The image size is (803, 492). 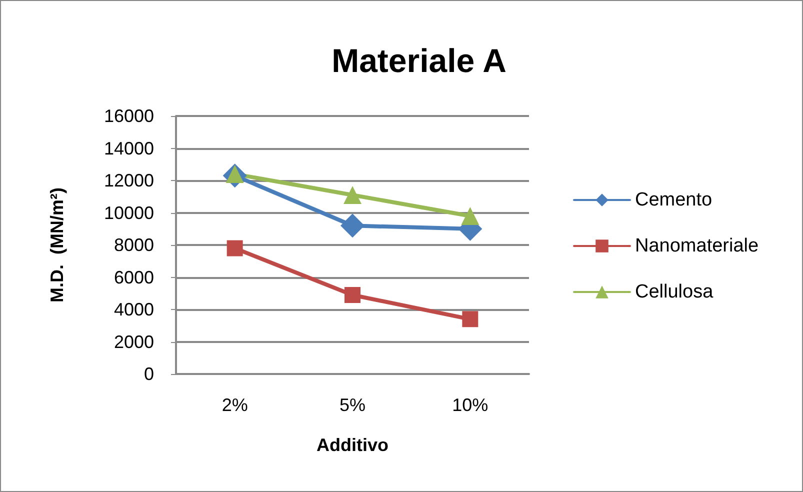 What do you see at coordinates (129, 148) in the screenshot?
I see `y-tick-label: 14000` at bounding box center [129, 148].